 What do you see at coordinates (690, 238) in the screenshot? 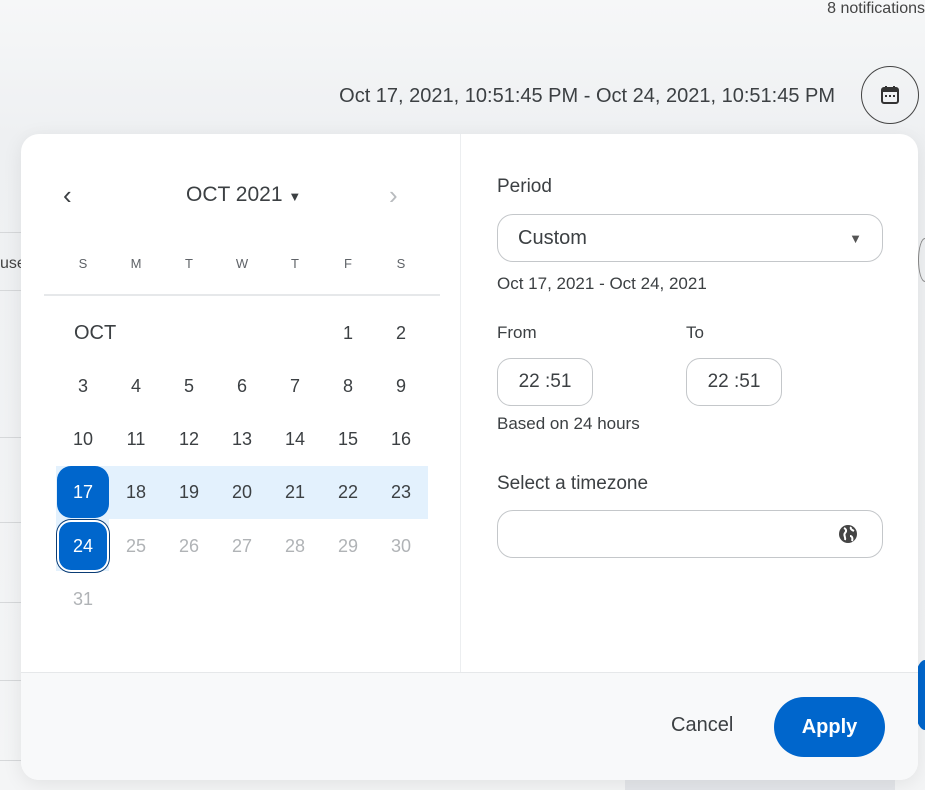
I see `period-select: Custom ▼` at bounding box center [690, 238].